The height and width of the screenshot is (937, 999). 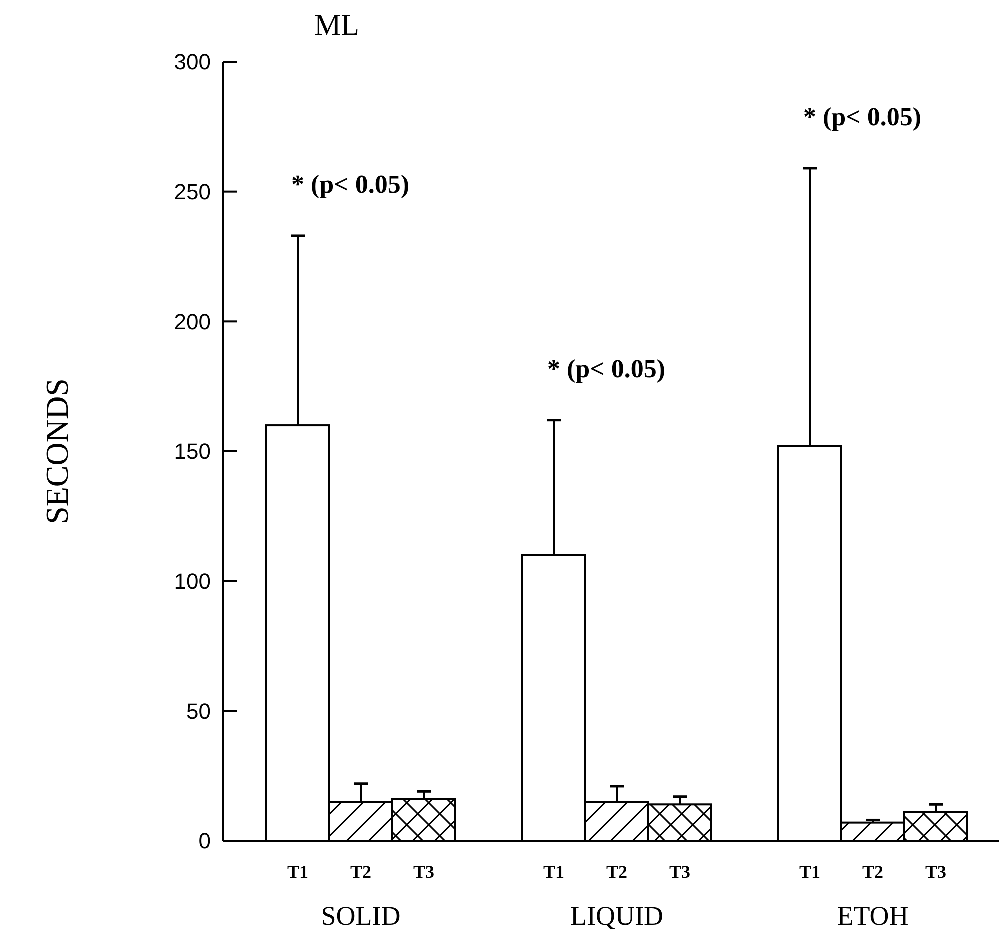 I want to click on y-tick-label: 0, so click(x=204, y=841).